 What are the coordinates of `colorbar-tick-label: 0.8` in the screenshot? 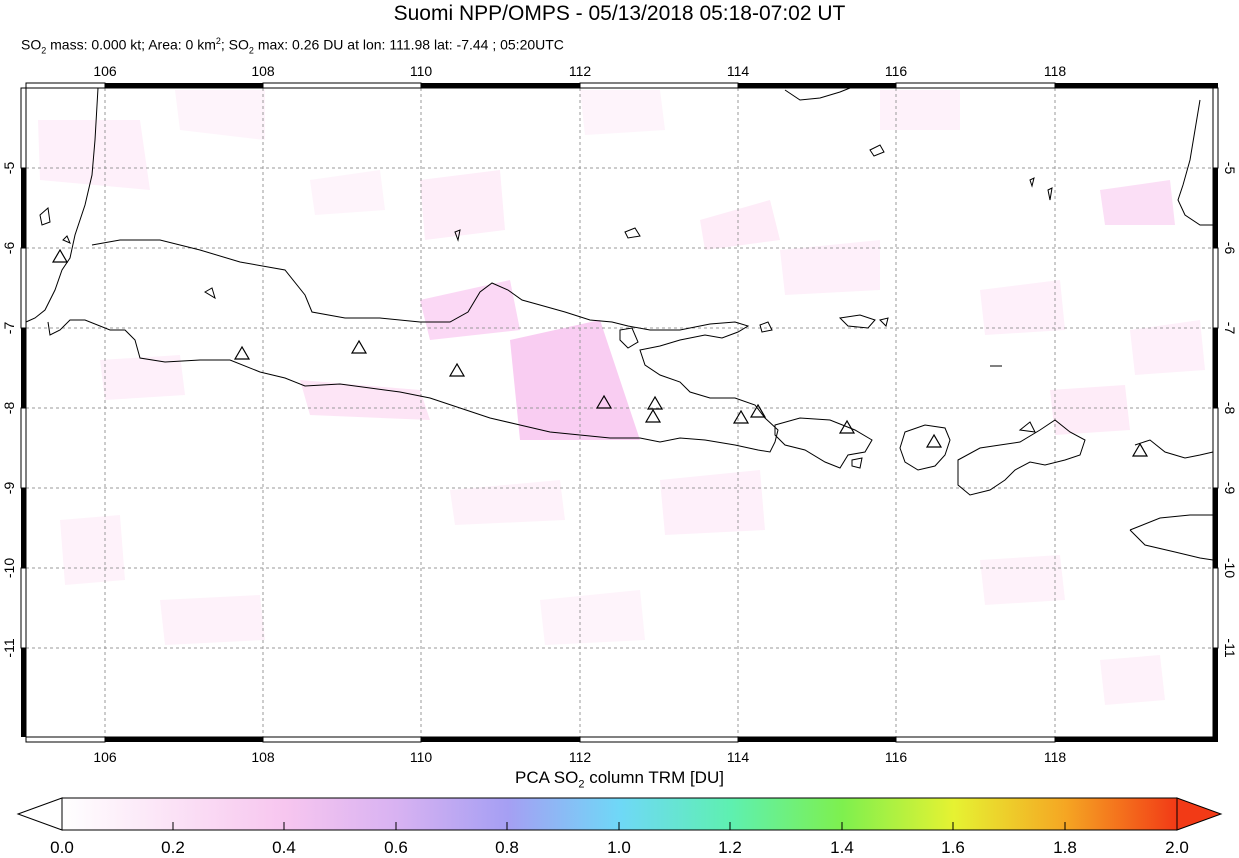 It's located at (507, 847).